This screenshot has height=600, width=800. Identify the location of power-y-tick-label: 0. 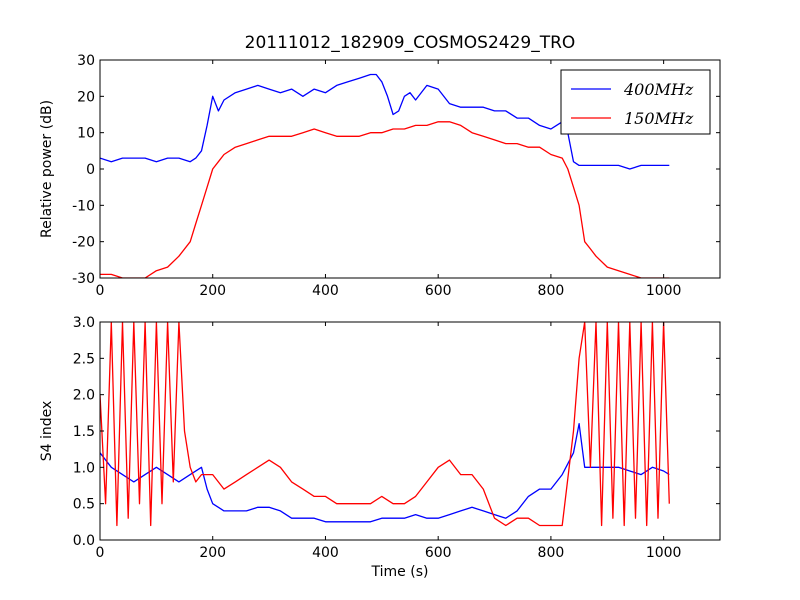
(90, 170).